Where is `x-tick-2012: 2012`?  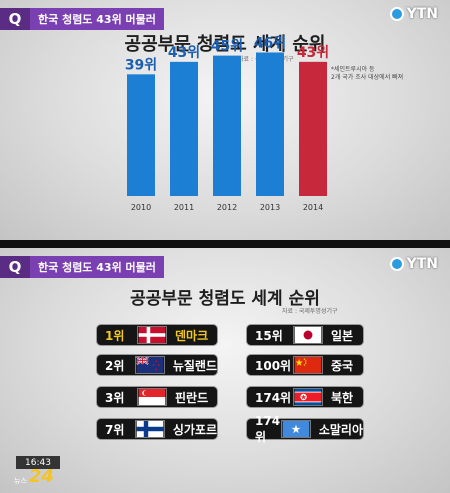
x-tick-2012: 2012 is located at coordinates (227, 207).